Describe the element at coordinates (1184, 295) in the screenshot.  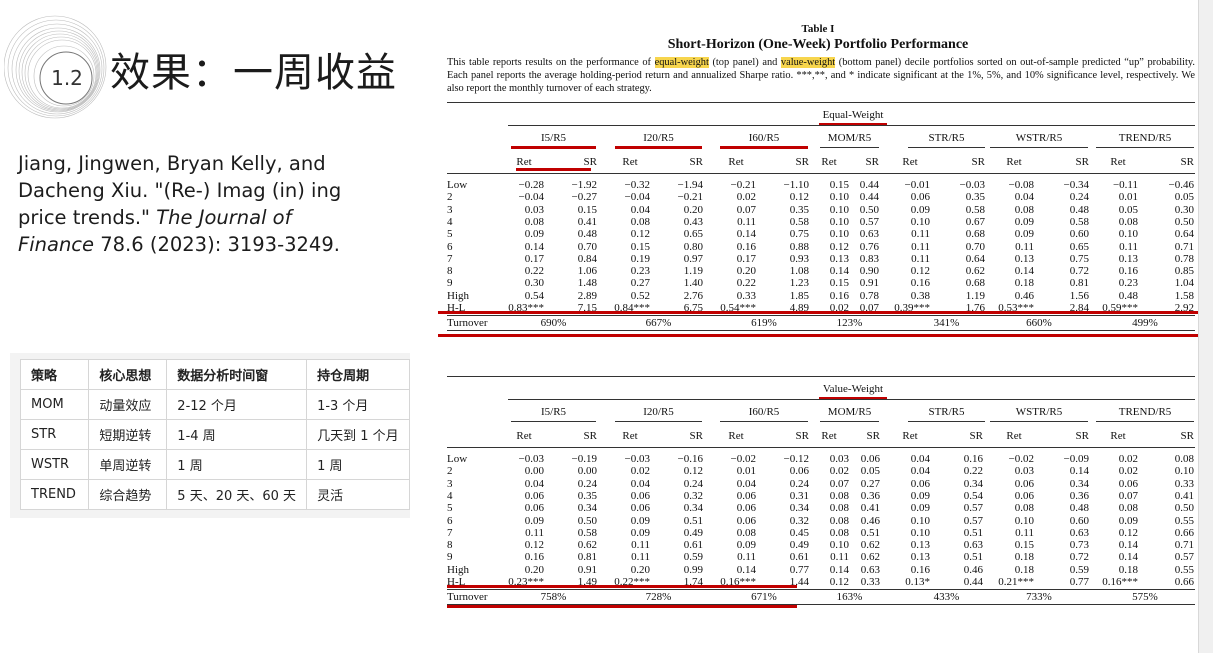
I see `sr-value: 1.58` at that location.